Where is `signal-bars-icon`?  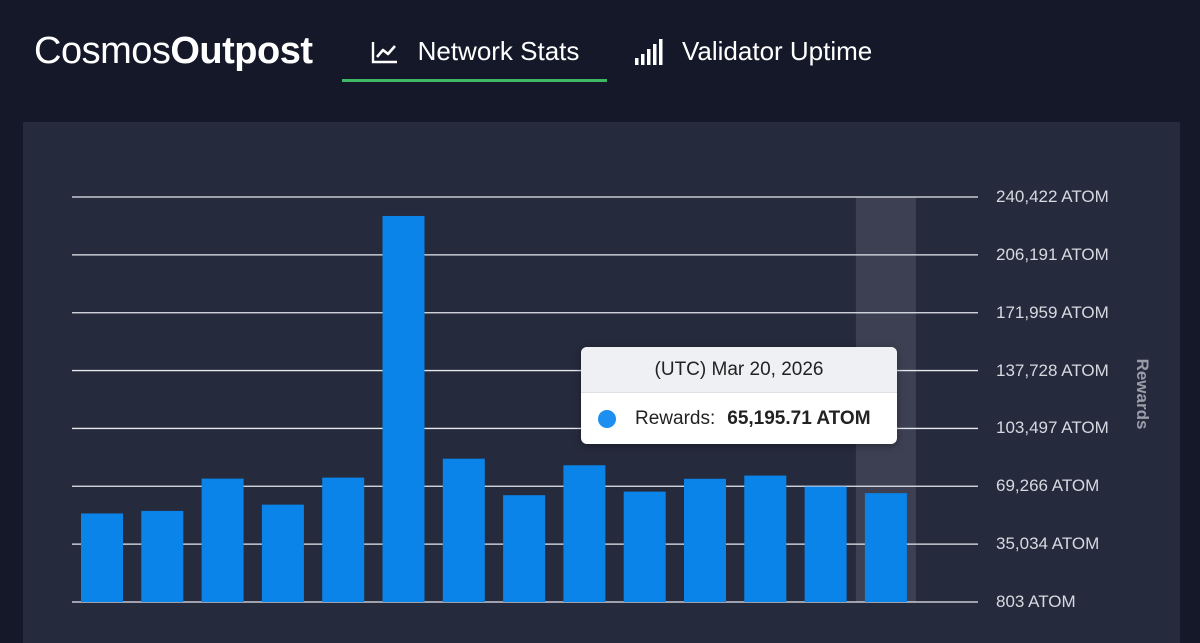
signal-bars-icon is located at coordinates (649, 52).